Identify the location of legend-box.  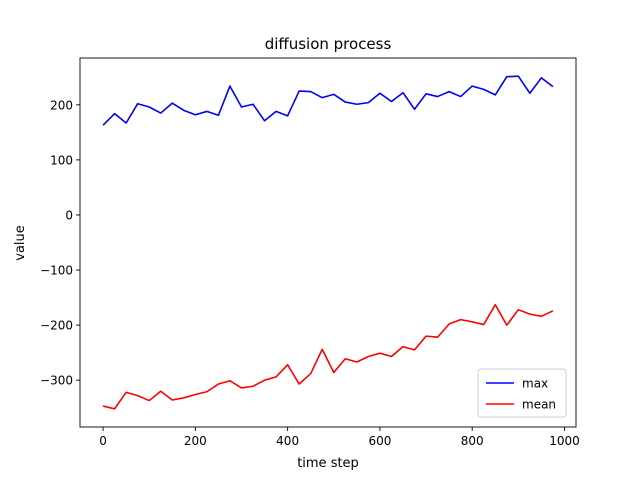
(522, 393).